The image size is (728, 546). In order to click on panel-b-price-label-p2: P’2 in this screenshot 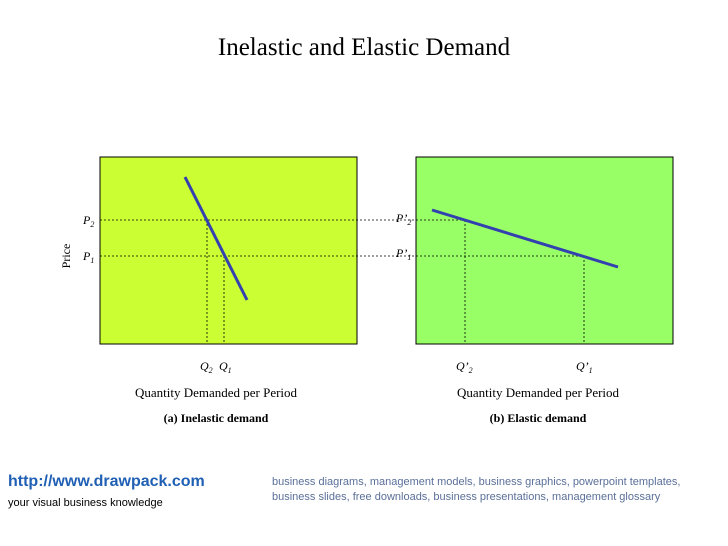, I will do `click(403, 219)`.